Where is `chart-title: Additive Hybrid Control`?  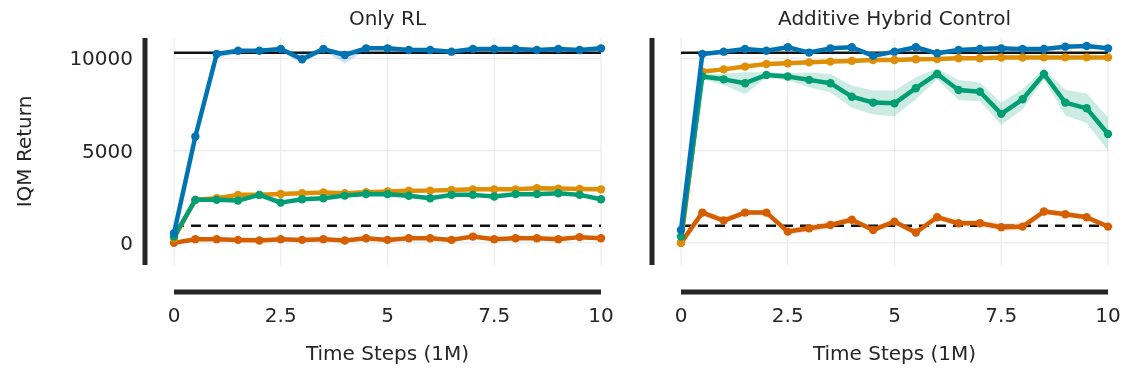 chart-title: Additive Hybrid Control is located at coordinates (894, 18).